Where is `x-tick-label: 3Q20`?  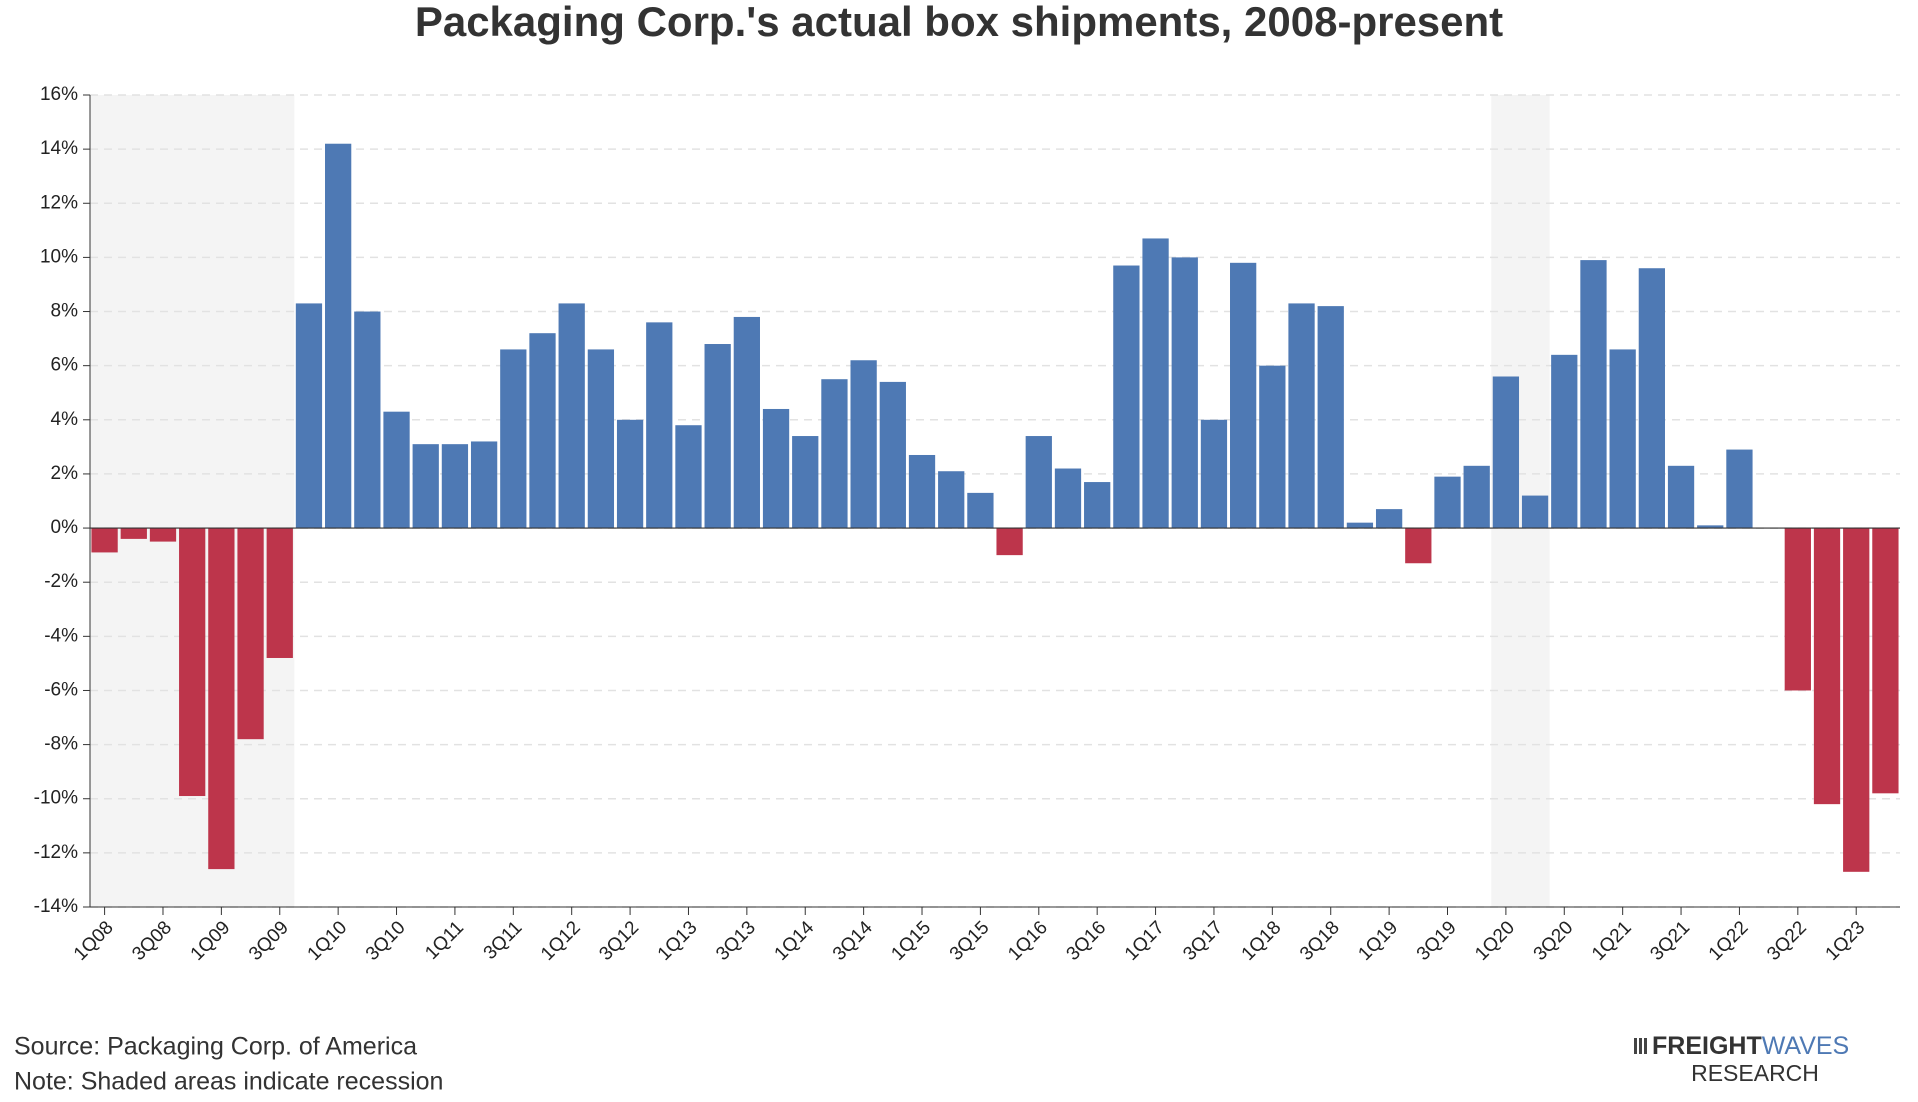 x-tick-label: 3Q20 is located at coordinates (1554, 941).